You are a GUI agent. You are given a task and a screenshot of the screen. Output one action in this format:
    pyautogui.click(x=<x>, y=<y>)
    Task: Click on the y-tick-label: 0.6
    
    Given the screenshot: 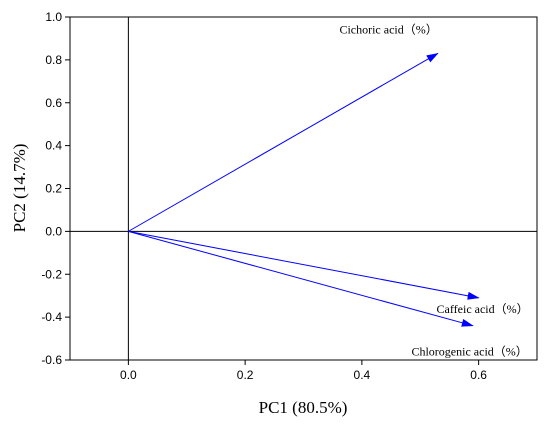 What is the action you would take?
    pyautogui.click(x=53, y=103)
    